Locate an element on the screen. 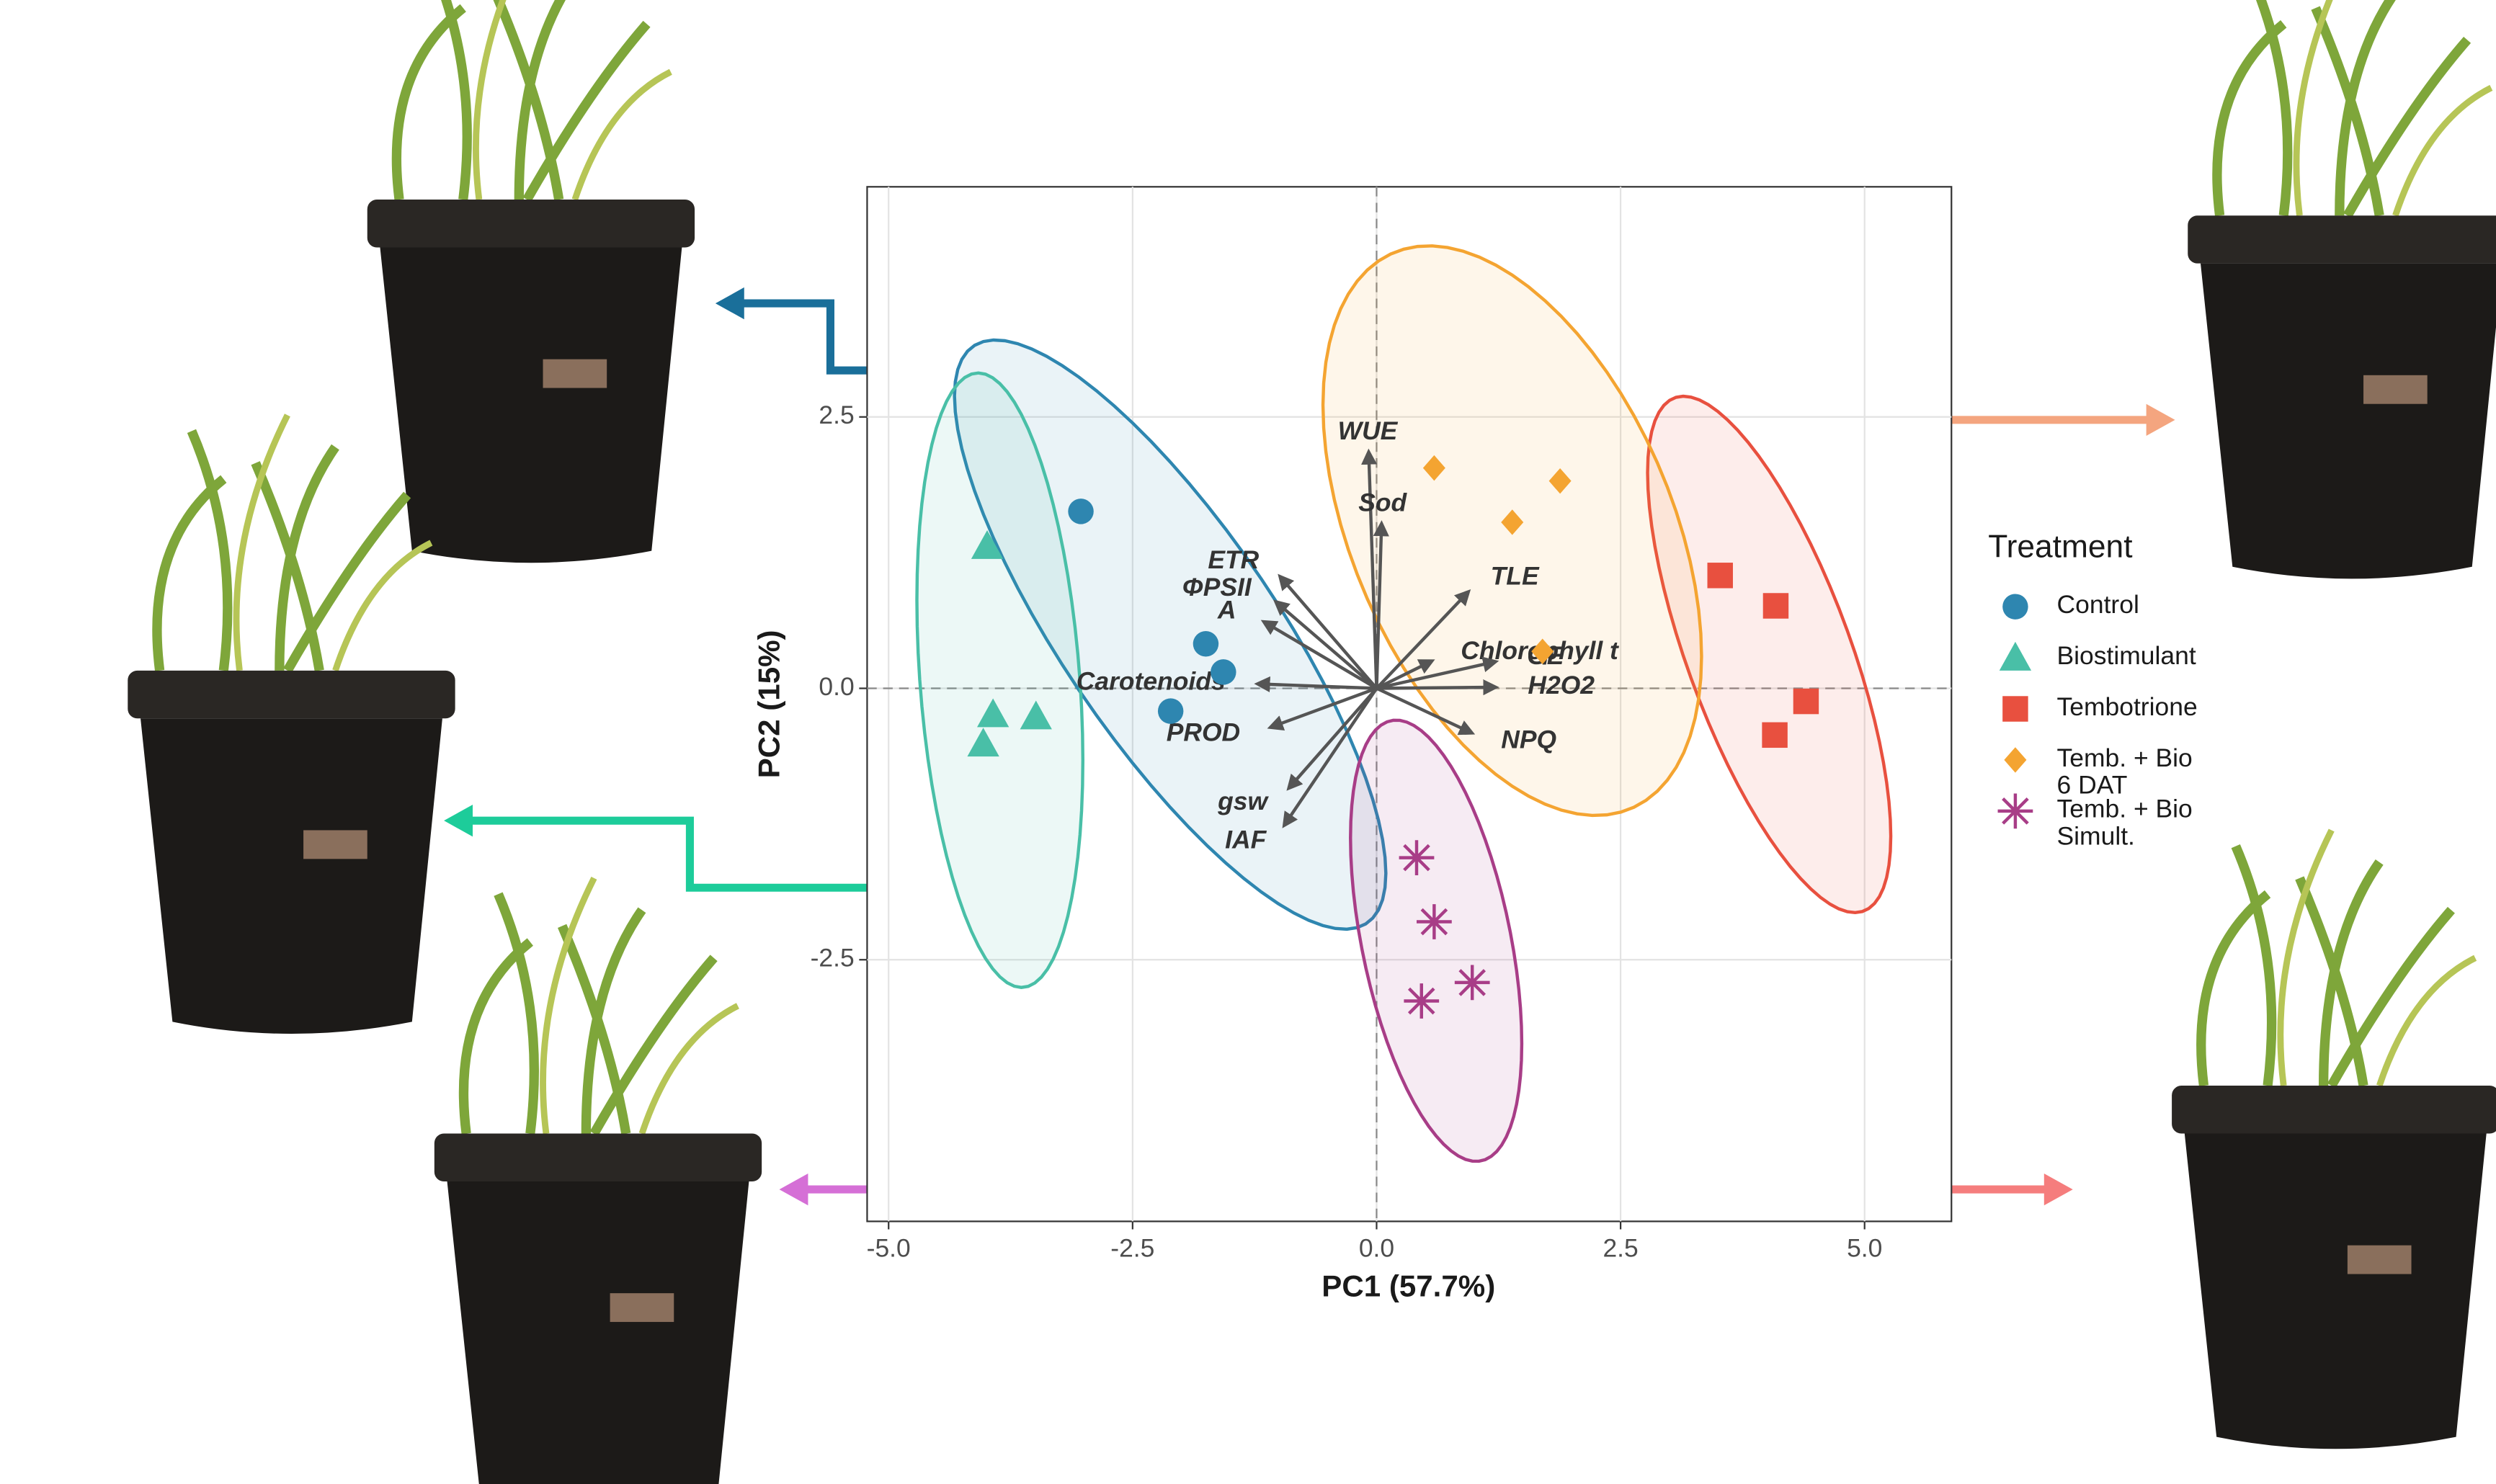 This screenshot has height=1484, width=2496. x-tick-label: 0.0 is located at coordinates (1376, 1248).